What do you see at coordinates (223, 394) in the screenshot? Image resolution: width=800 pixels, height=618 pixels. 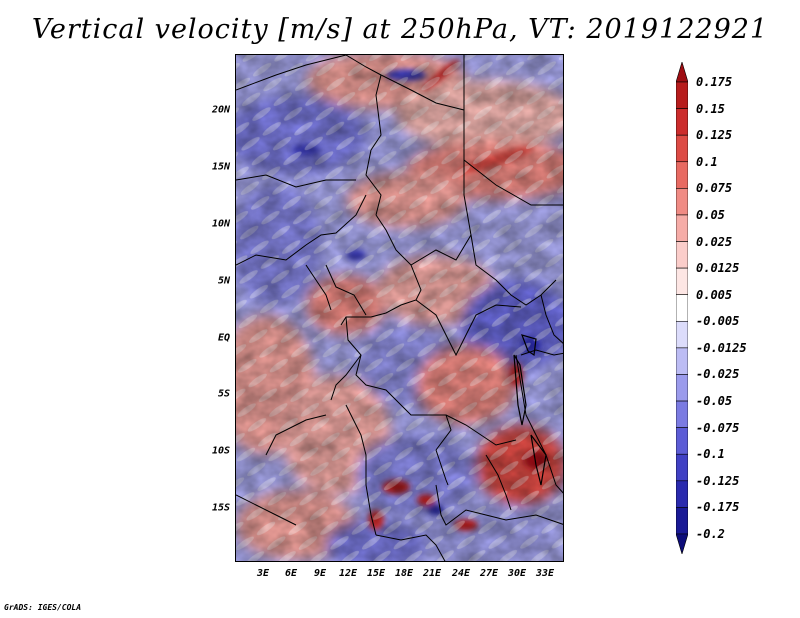 I see `lat-tick-label: 5S` at bounding box center [223, 394].